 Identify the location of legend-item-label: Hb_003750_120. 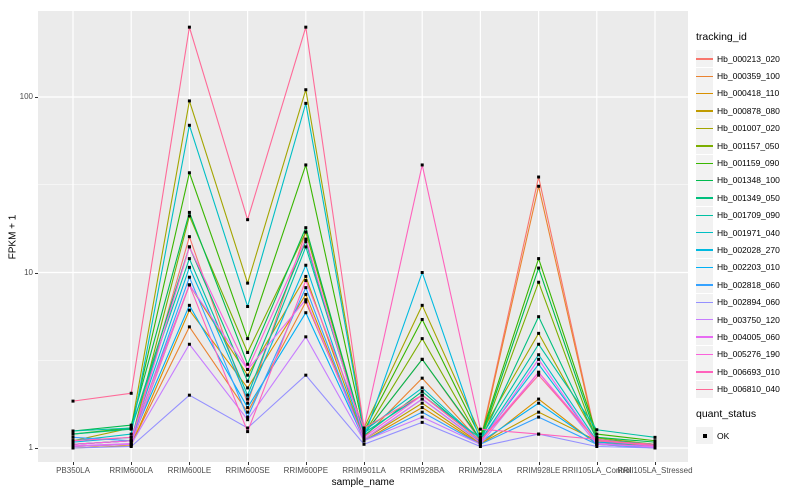
(748, 319).